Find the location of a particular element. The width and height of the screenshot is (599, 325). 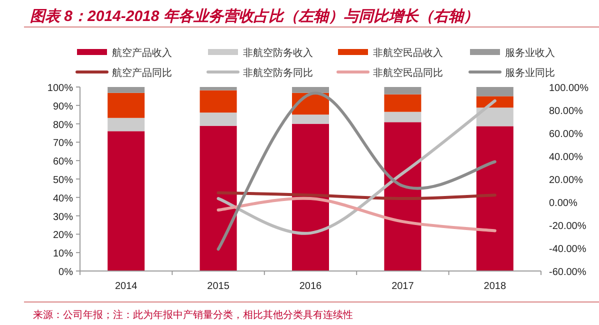

y-tick-label: 0% is located at coordinates (66, 272).